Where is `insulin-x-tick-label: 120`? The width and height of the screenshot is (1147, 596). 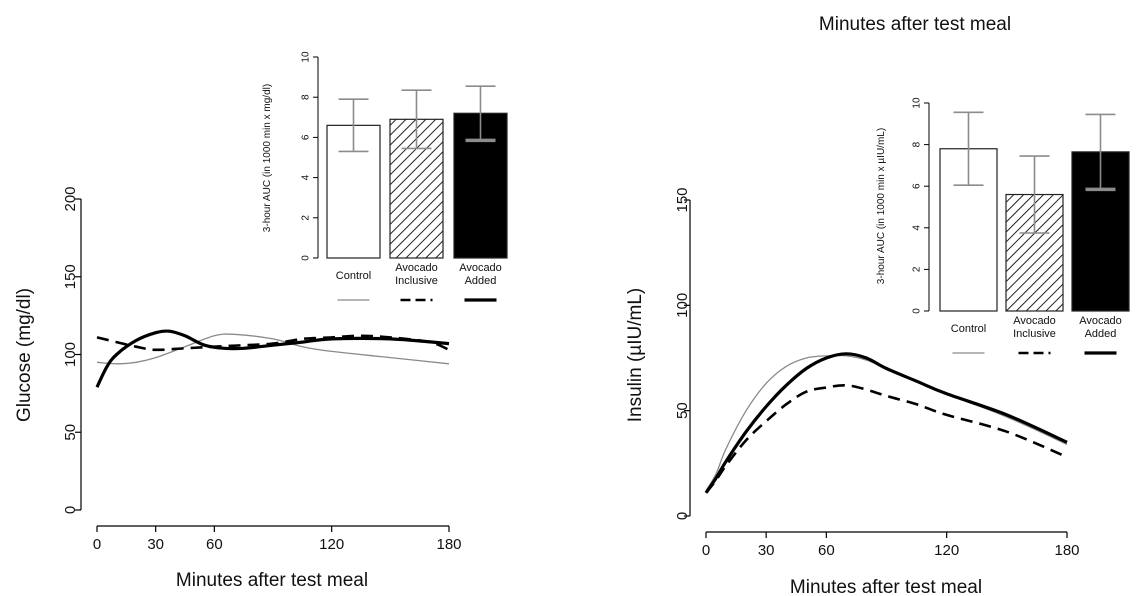 insulin-x-tick-label: 120 is located at coordinates (946, 550).